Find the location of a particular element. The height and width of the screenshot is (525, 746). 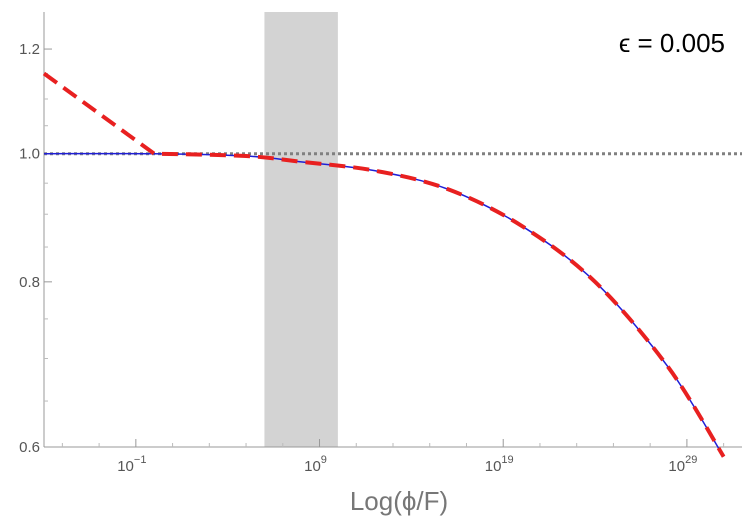

y-tick-label: 0.6 is located at coordinates (29, 447).